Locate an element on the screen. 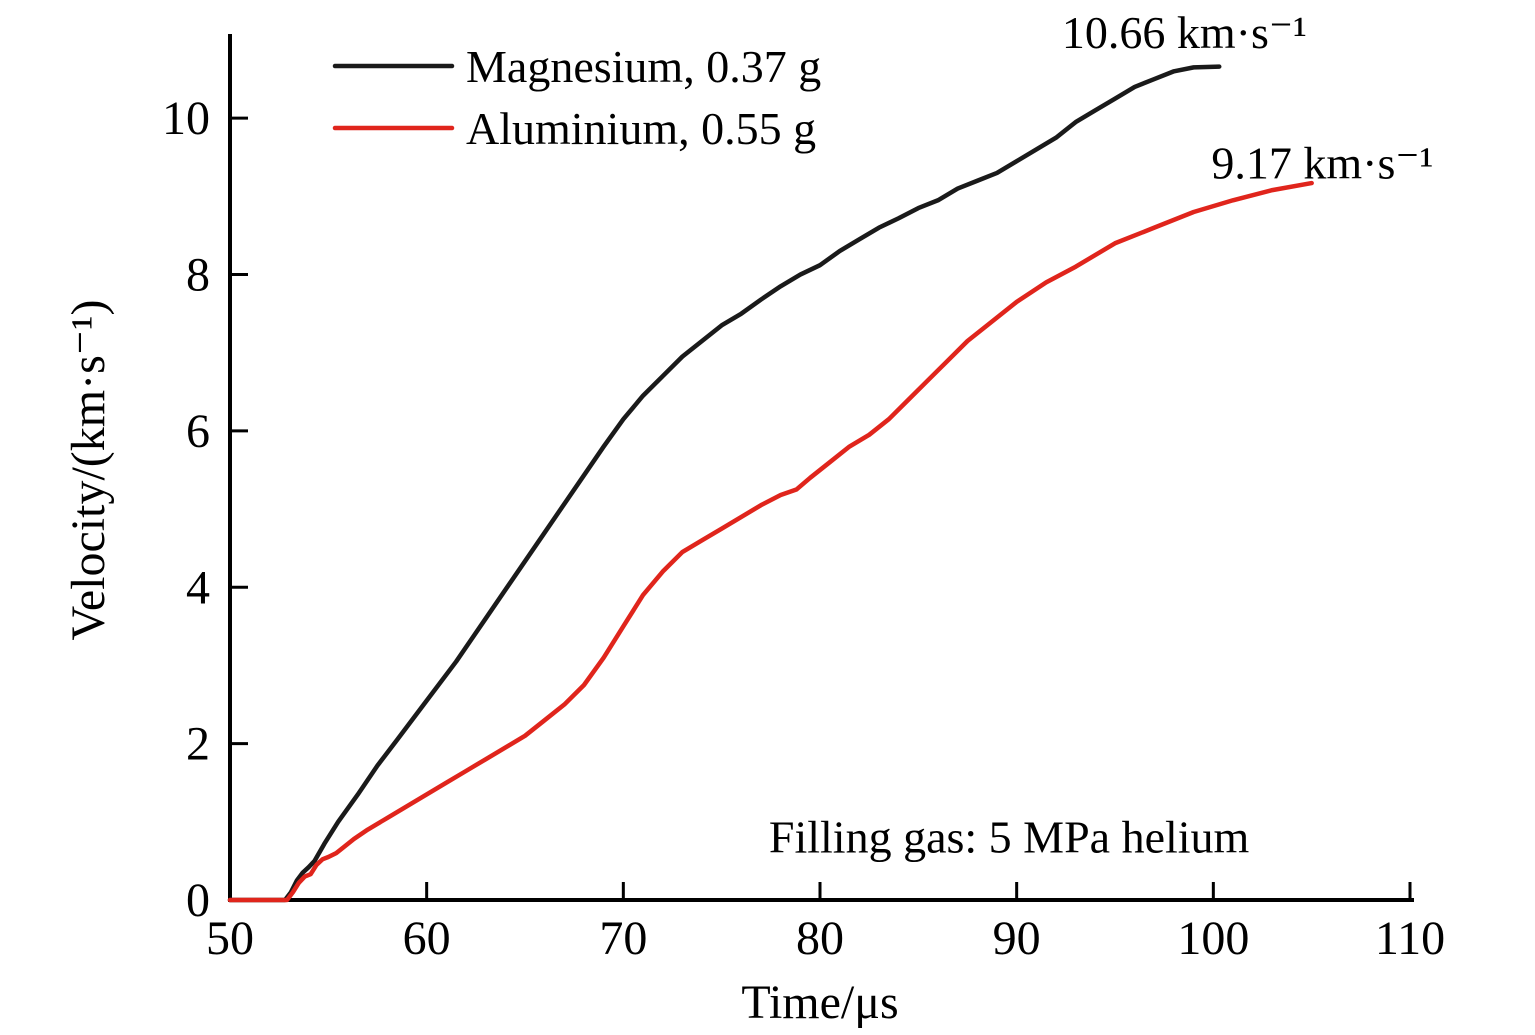 This screenshot has height=1035, width=1535. annotation-aluminium-final-velocity: 9.17 km·s⁻¹ is located at coordinates (1322, 162).